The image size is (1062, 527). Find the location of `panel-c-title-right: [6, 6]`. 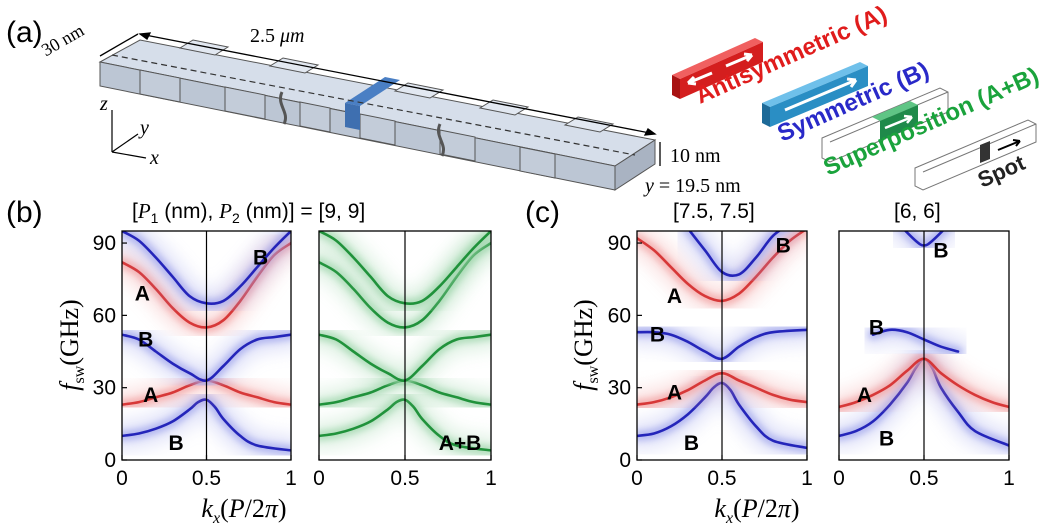

panel-c-title-right: [6, 6] is located at coordinates (917, 211).